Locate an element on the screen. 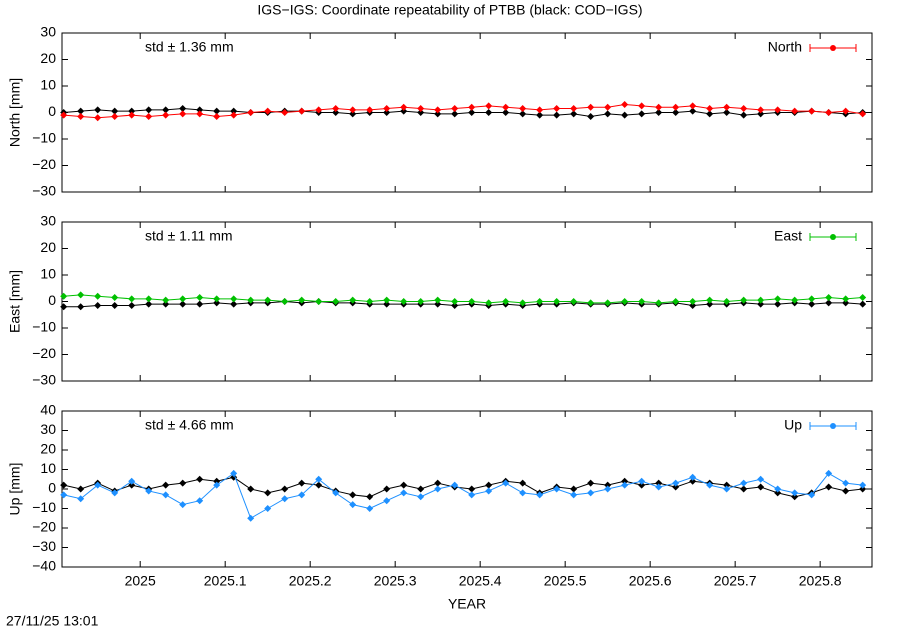 Image resolution: width=900 pixels, height=630 pixels. x-tick-label: 2025.6 is located at coordinates (650, 581).